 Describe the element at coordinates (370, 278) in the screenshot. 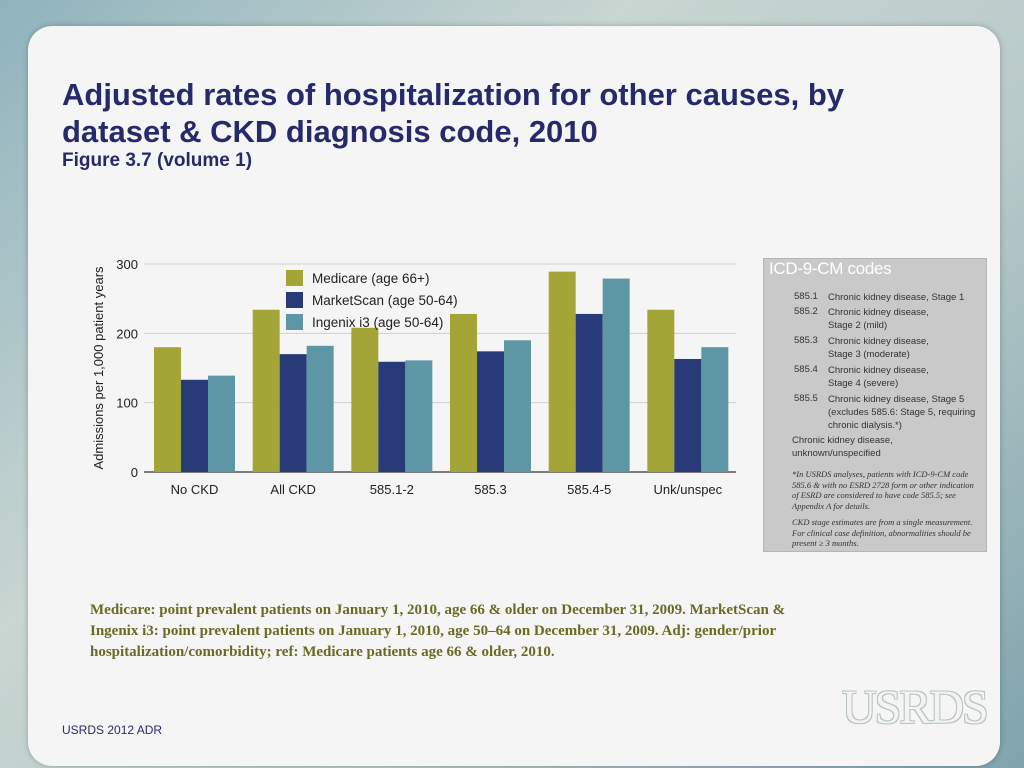

I see `legend-label: Medicare (age 66+)` at that location.